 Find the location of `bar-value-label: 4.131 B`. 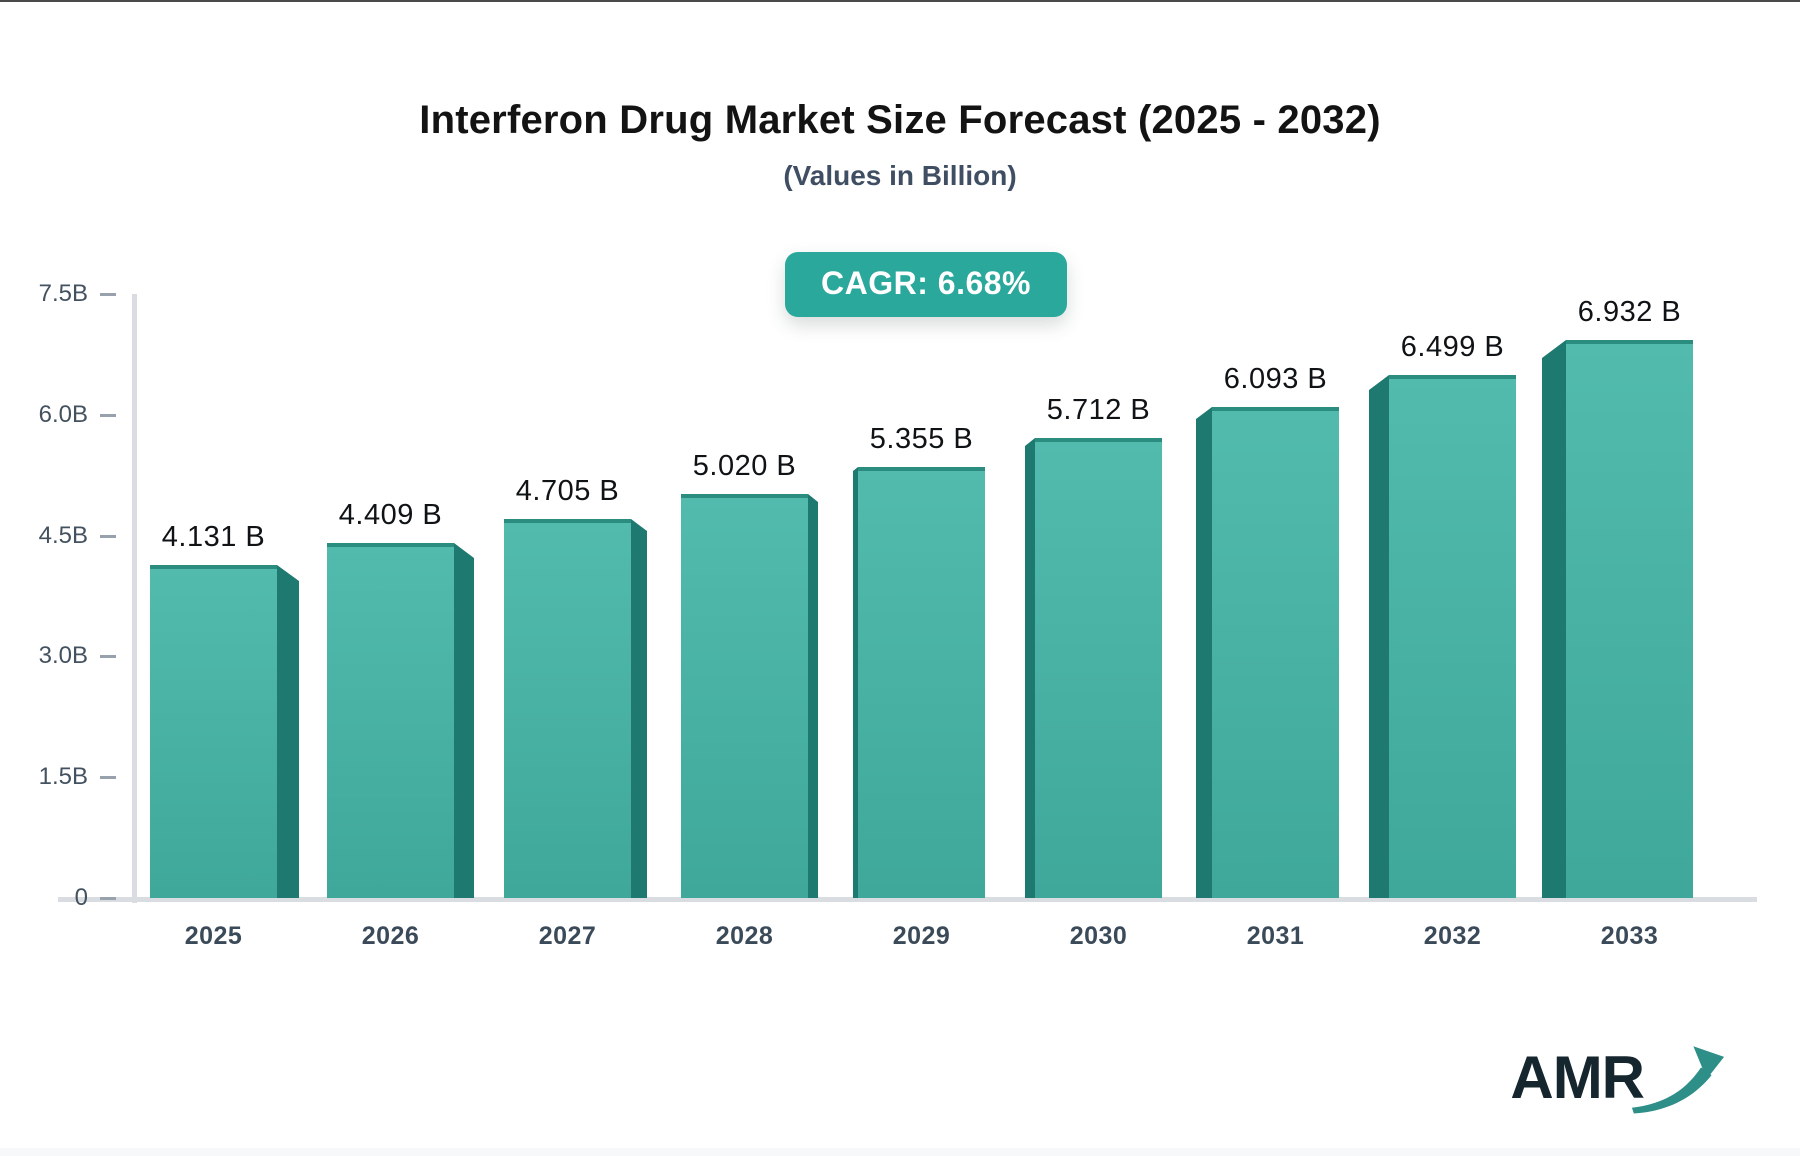

bar-value-label: 4.131 B is located at coordinates (213, 537).